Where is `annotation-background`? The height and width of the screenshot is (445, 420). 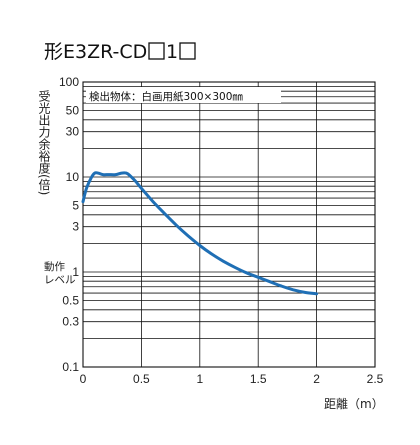
annotation-background is located at coordinates (183, 95).